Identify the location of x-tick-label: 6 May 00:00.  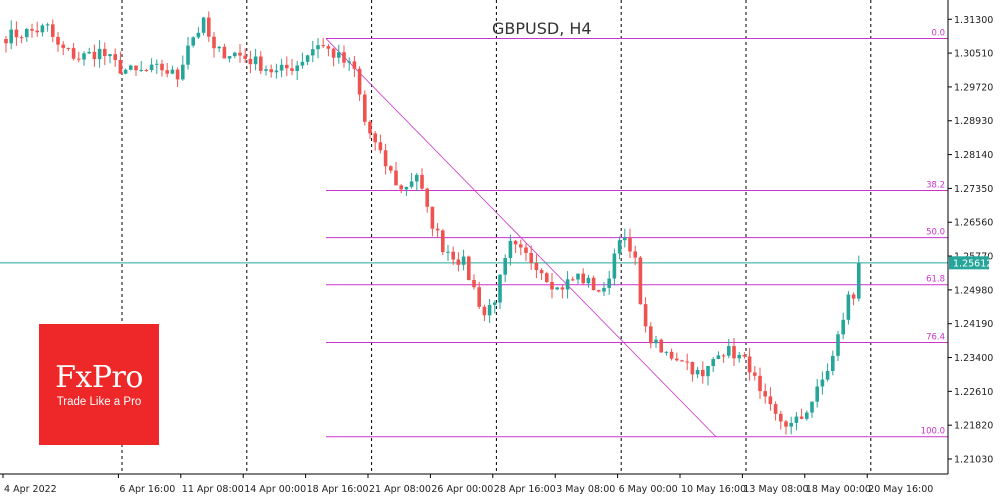
(648, 489).